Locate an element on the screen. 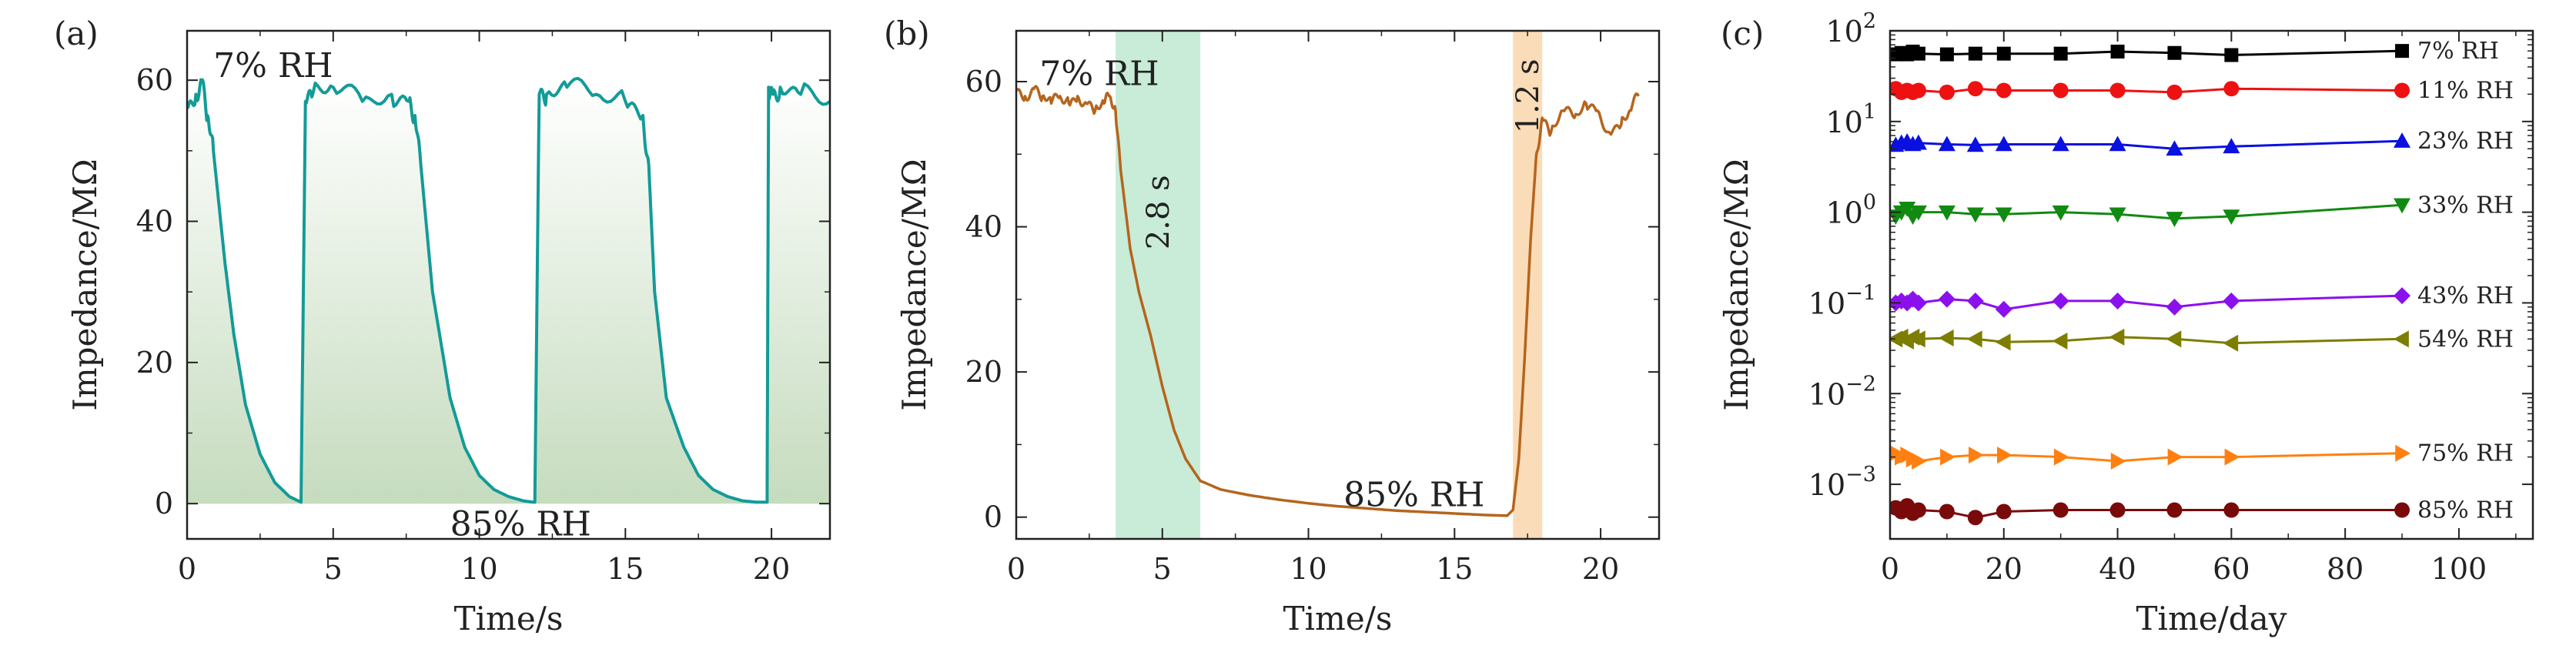 Image resolution: width=2576 pixels, height=659 pixels. series-label: 54% RH is located at coordinates (2466, 339).